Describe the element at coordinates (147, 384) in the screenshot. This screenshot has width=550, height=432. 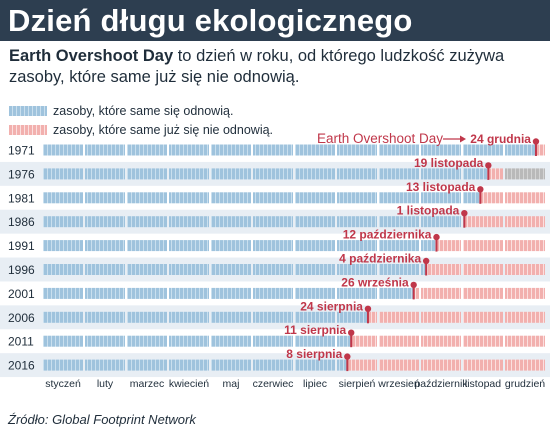
I see `month-label: marzec` at that location.